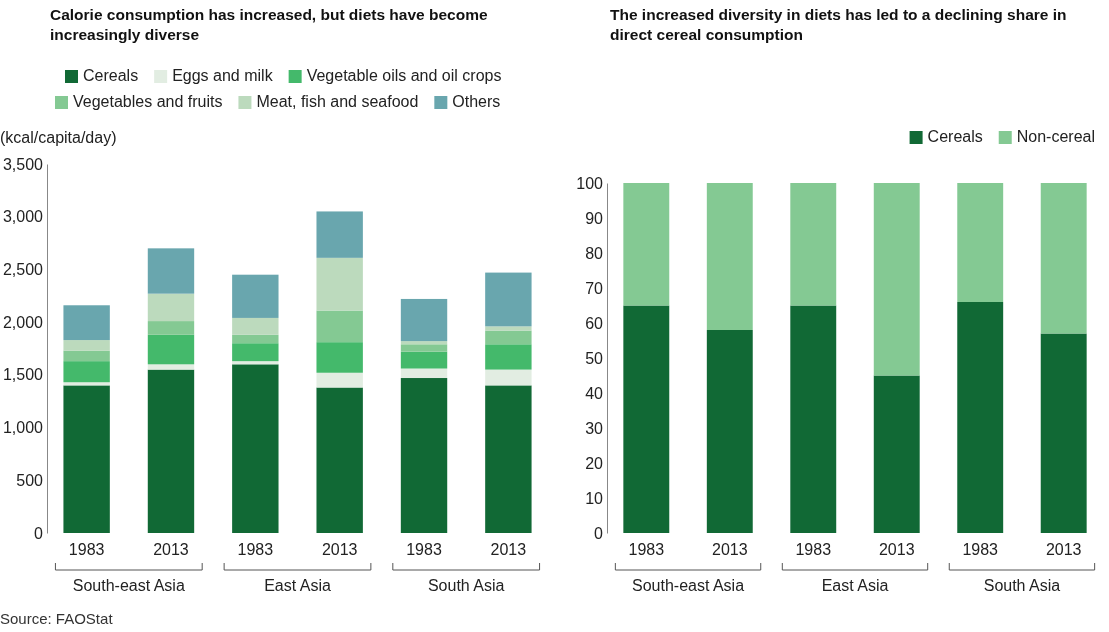 The width and height of the screenshot is (1109, 632). Describe the element at coordinates (594, 253) in the screenshot. I see `y-tick-label: 80` at that location.